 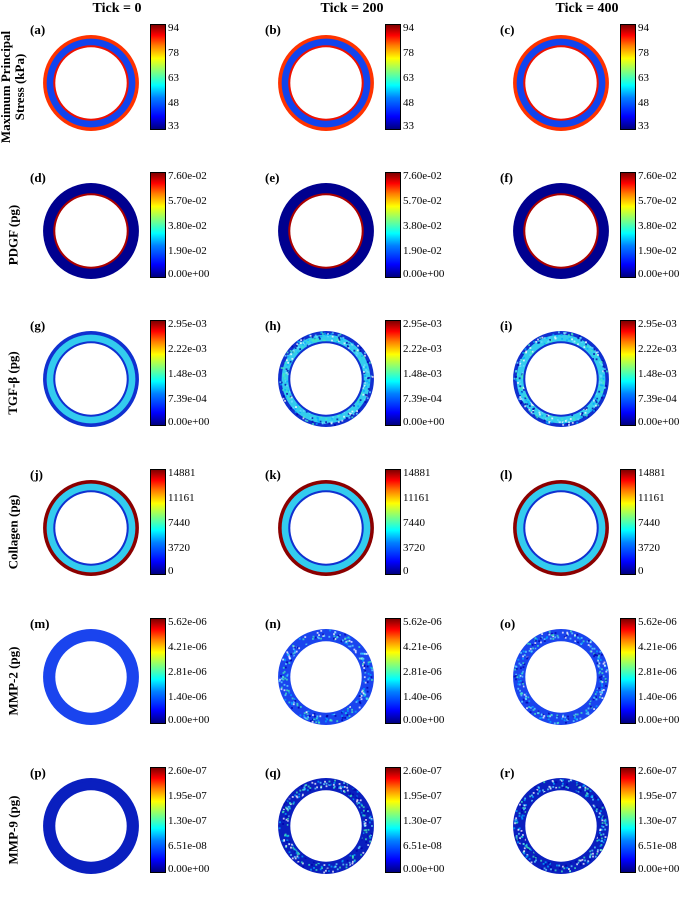 What do you see at coordinates (135, 82) in the screenshot?
I see `panel: (a) 94 78 63 48 33` at bounding box center [135, 82].